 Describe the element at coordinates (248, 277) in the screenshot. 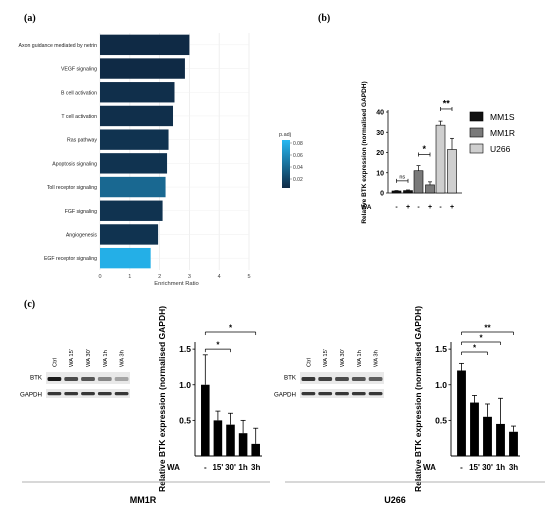

I see `x-tick-label: 5` at that location.